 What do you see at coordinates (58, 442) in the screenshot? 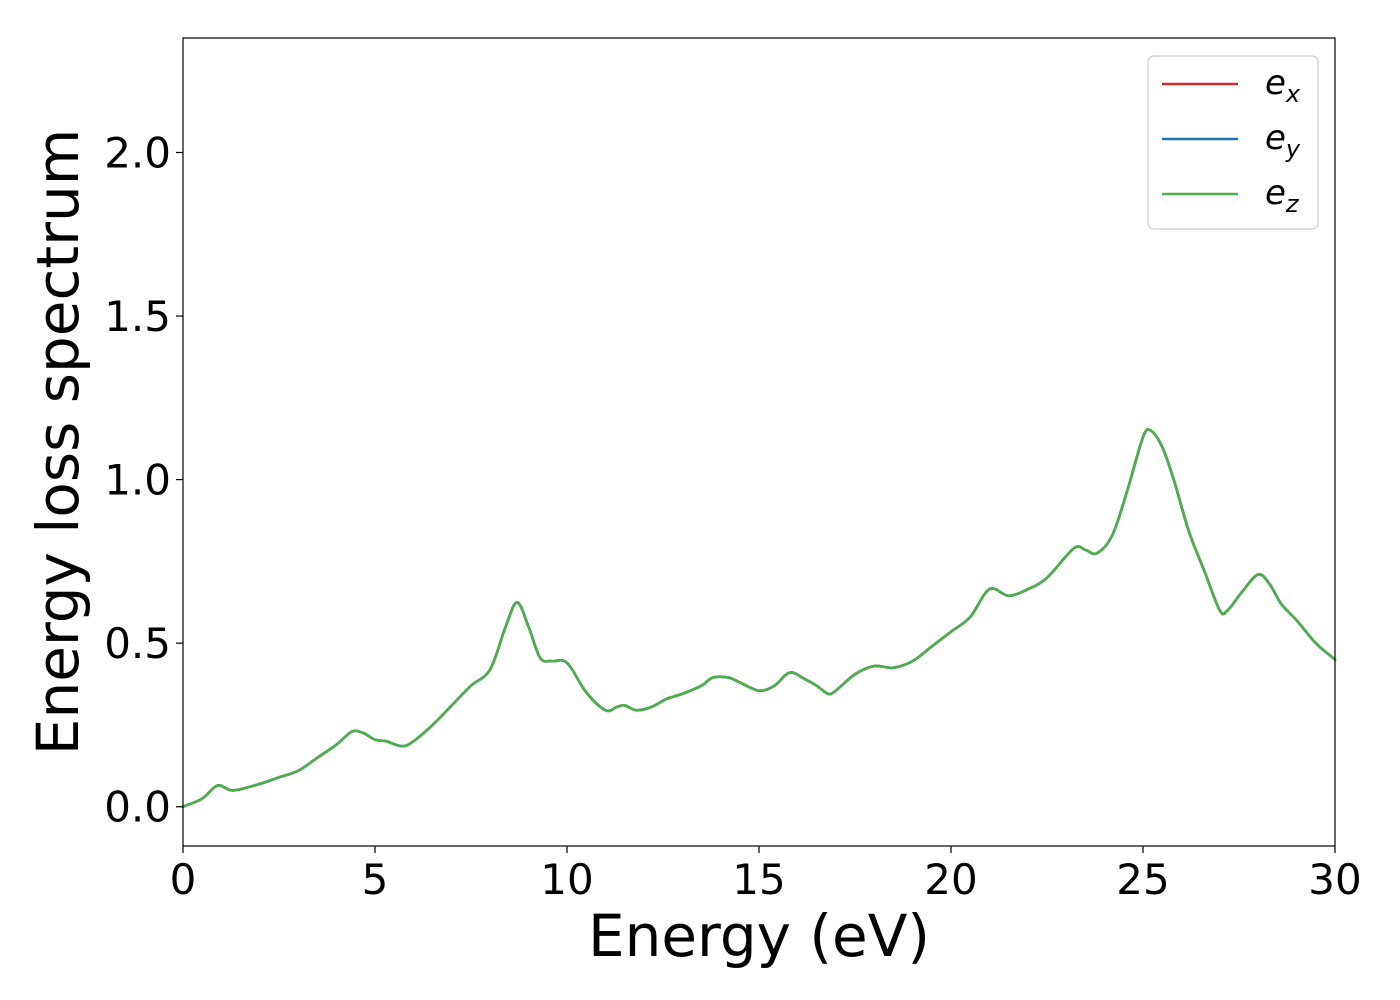
I see `y-axis-title: Energy loss spectrum` at bounding box center [58, 442].